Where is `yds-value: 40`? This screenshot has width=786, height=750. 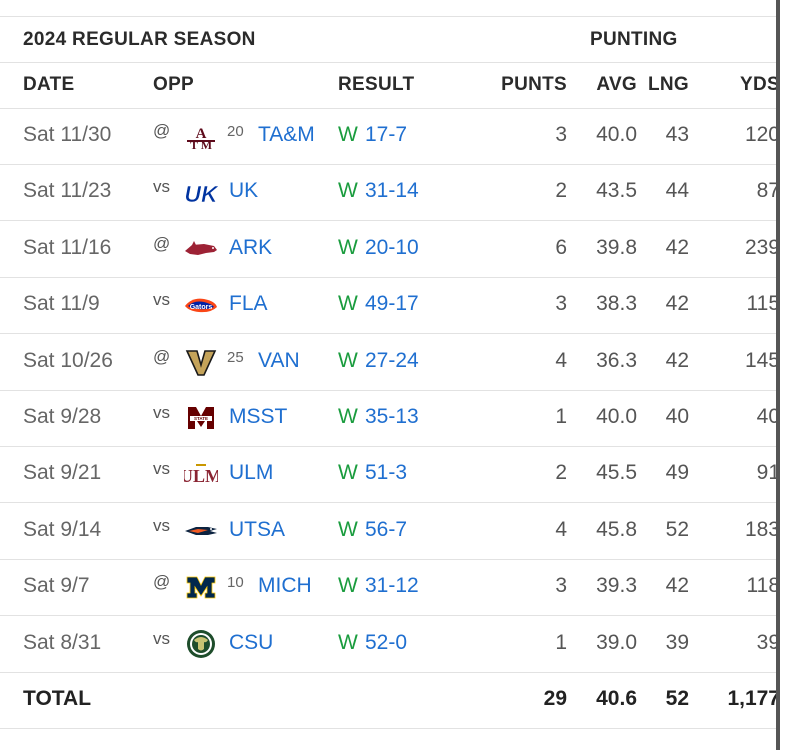
yds-value: 40 is located at coordinates (768, 416).